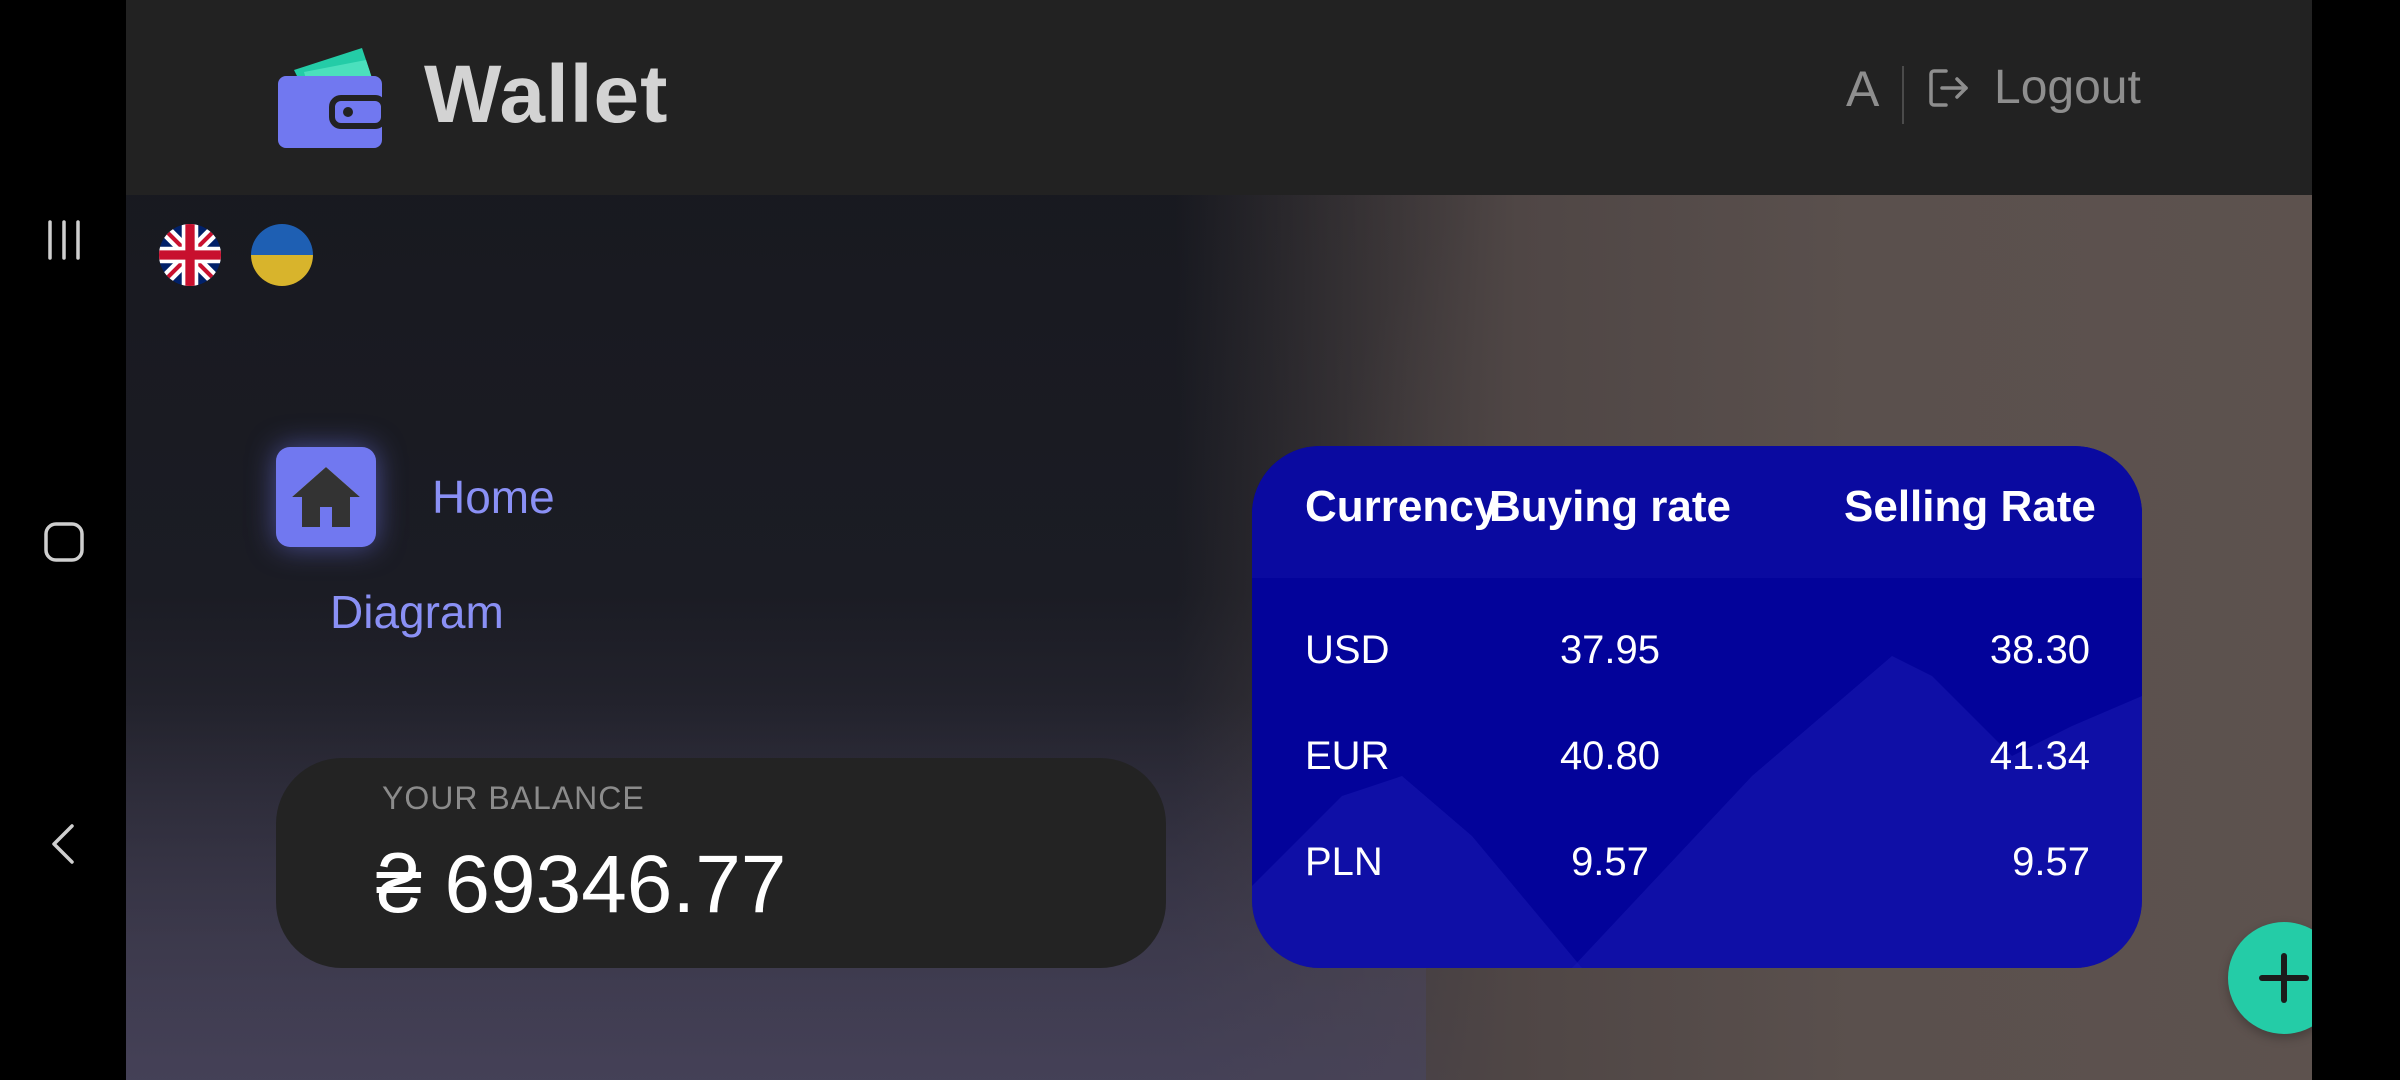 Image resolution: width=2400 pixels, height=1080 pixels. I want to click on cell-buying-rate: 40.80, so click(1610, 756).